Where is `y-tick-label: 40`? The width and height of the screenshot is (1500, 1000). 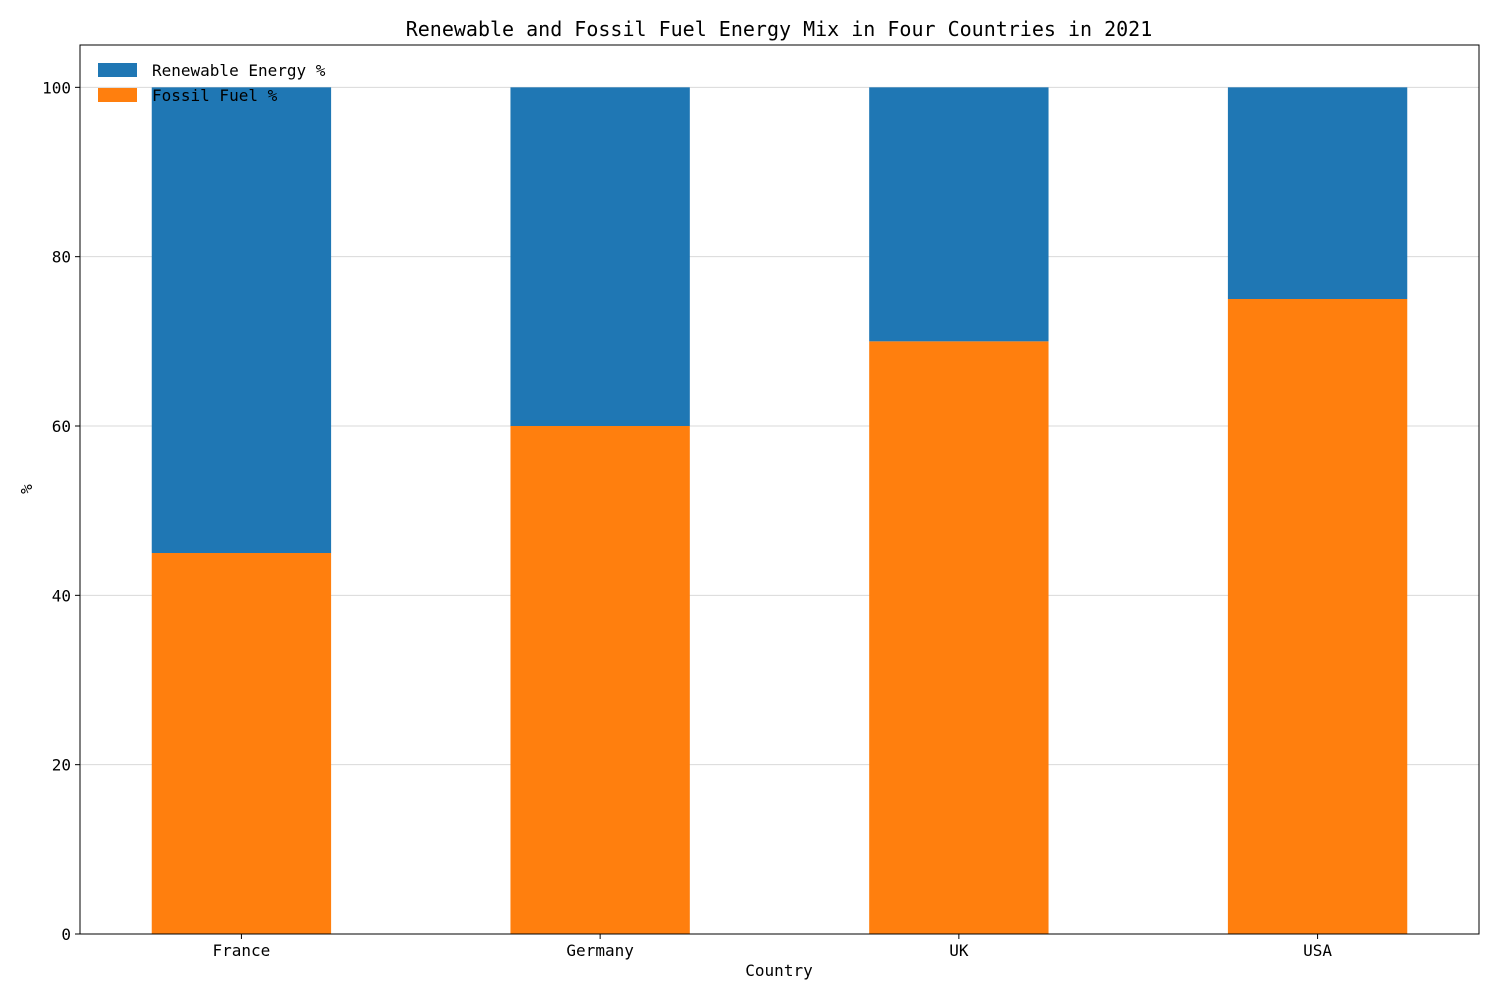 y-tick-label: 40 is located at coordinates (61, 595).